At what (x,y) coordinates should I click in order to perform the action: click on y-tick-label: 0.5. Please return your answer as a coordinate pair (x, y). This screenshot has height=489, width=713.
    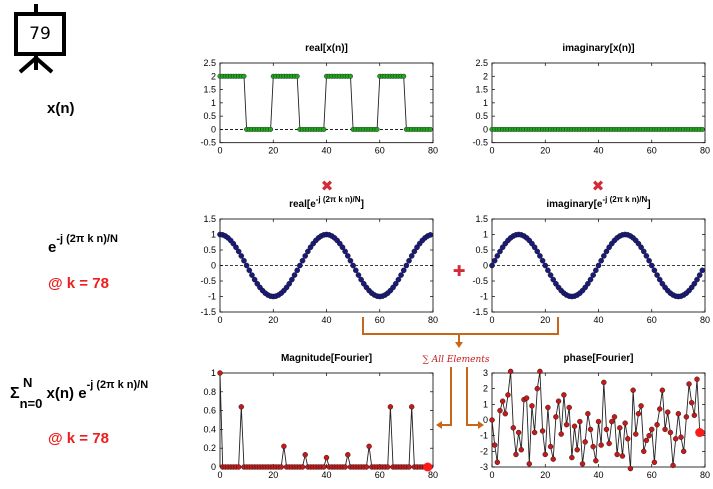
    Looking at the image, I should click on (481, 250).